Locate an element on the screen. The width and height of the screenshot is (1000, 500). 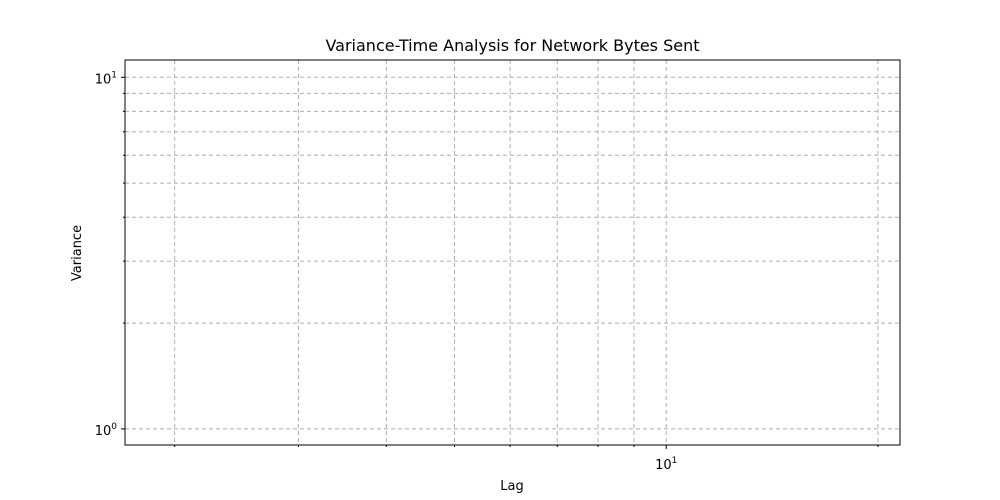
x-tick-label: 101 is located at coordinates (666, 464).